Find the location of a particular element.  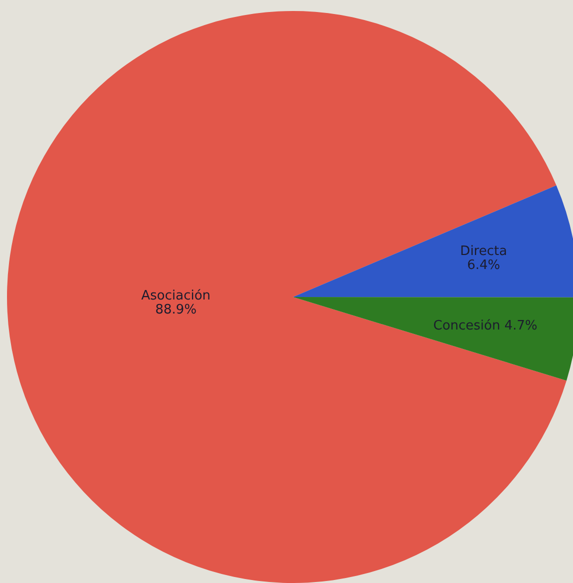

slice-label: Directa is located at coordinates (484, 251).